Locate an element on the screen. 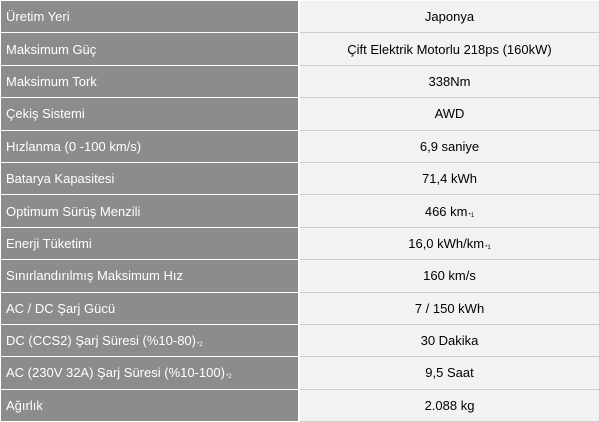 The image size is (600, 422). spec-value: 6,9 saniye is located at coordinates (449, 146).